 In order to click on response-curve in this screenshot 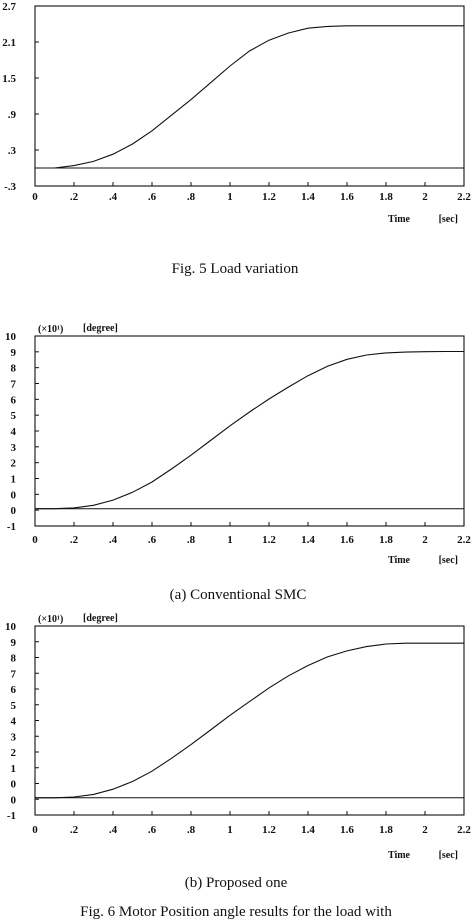, I will do `click(249, 97)`.